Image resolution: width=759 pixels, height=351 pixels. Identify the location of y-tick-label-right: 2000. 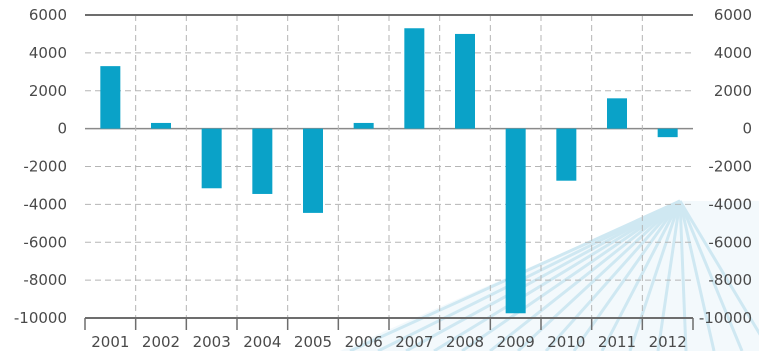
(733, 91).